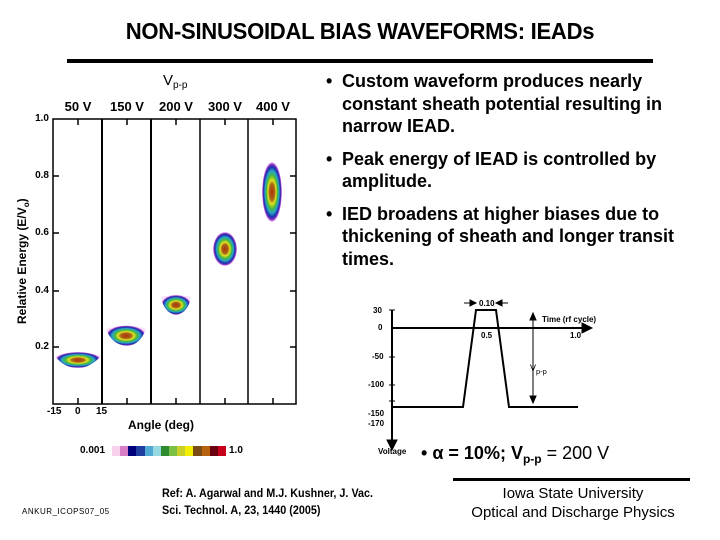 The image size is (720, 540). I want to click on ytick-1-0: 1.0, so click(42, 118).